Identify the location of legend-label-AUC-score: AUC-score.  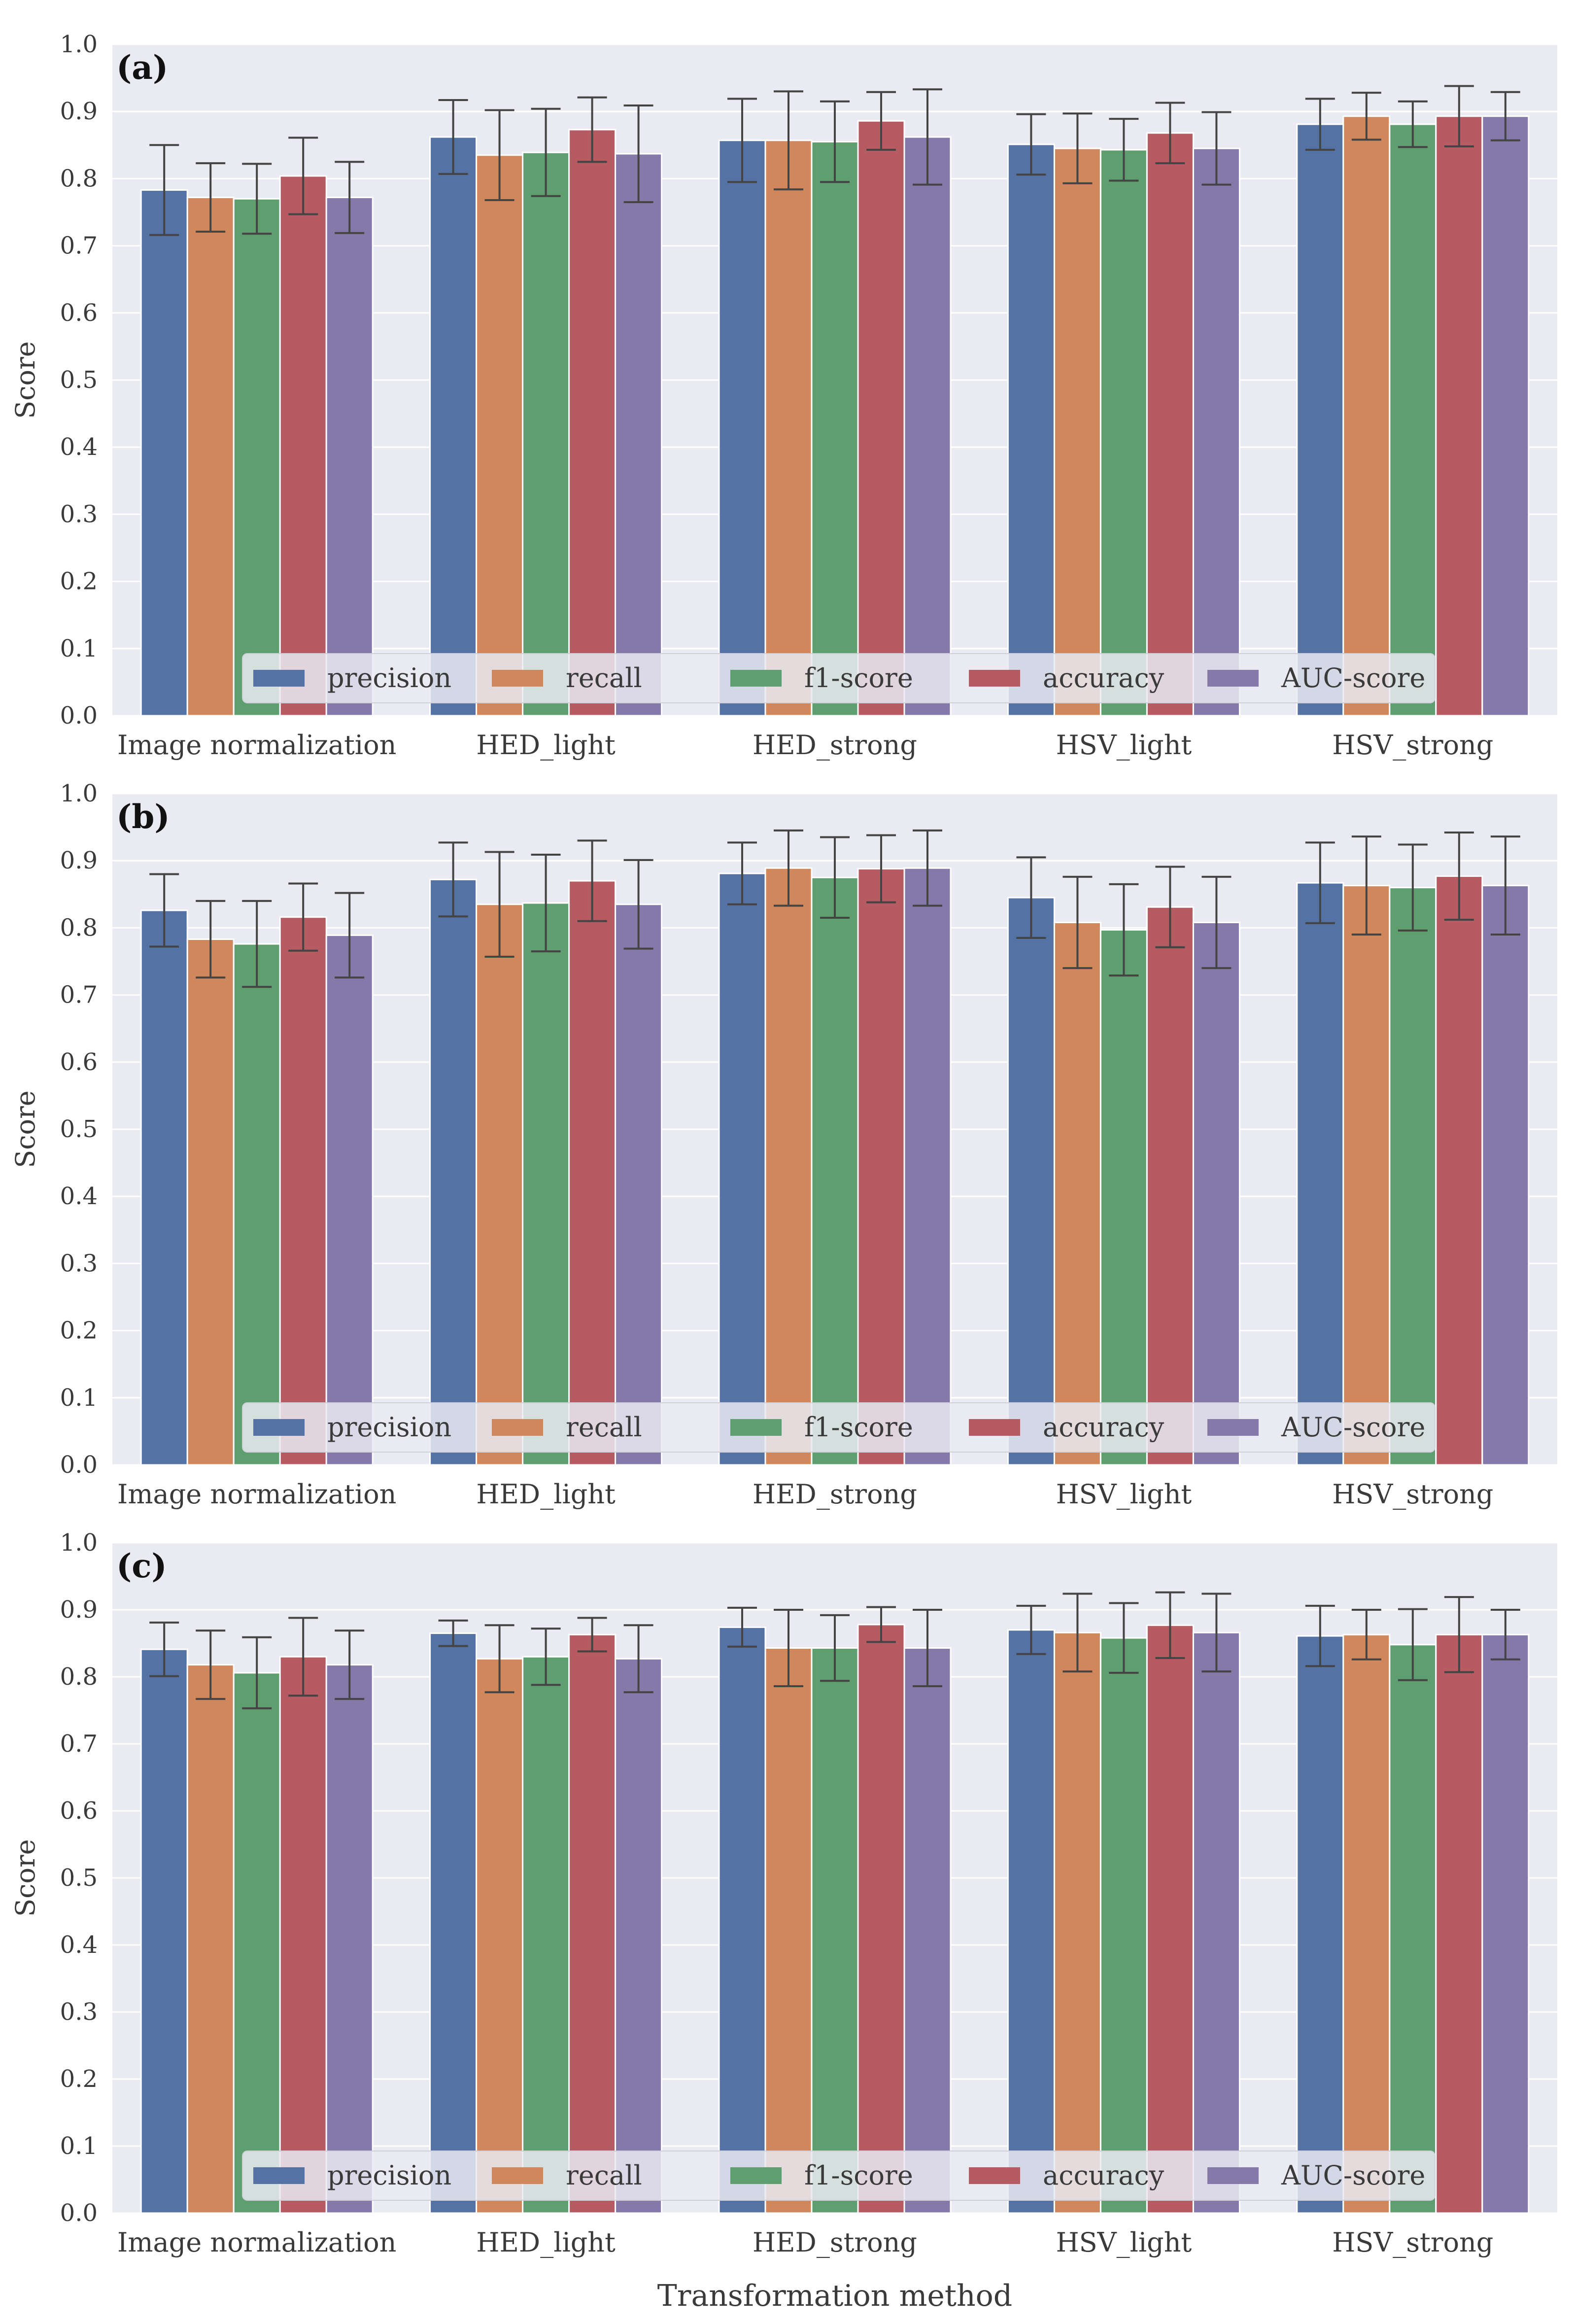
(1353, 678).